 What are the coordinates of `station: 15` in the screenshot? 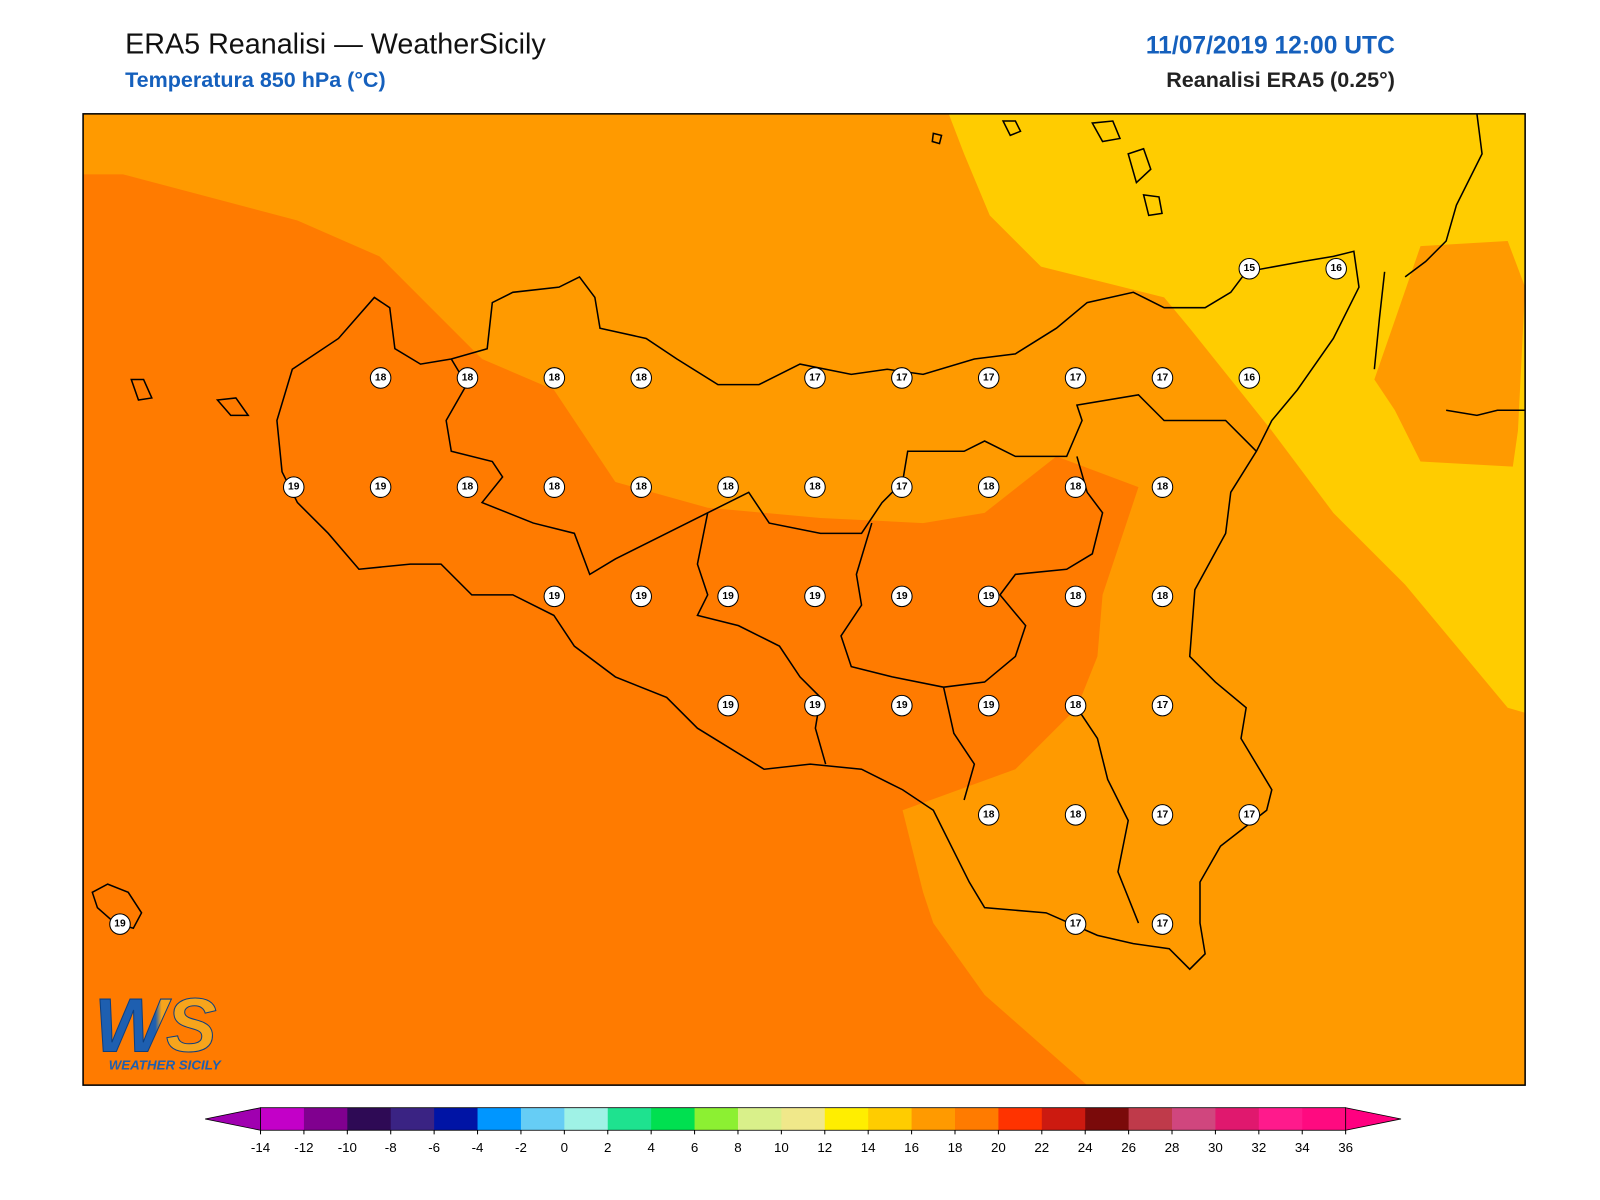 It's located at (1249, 268).